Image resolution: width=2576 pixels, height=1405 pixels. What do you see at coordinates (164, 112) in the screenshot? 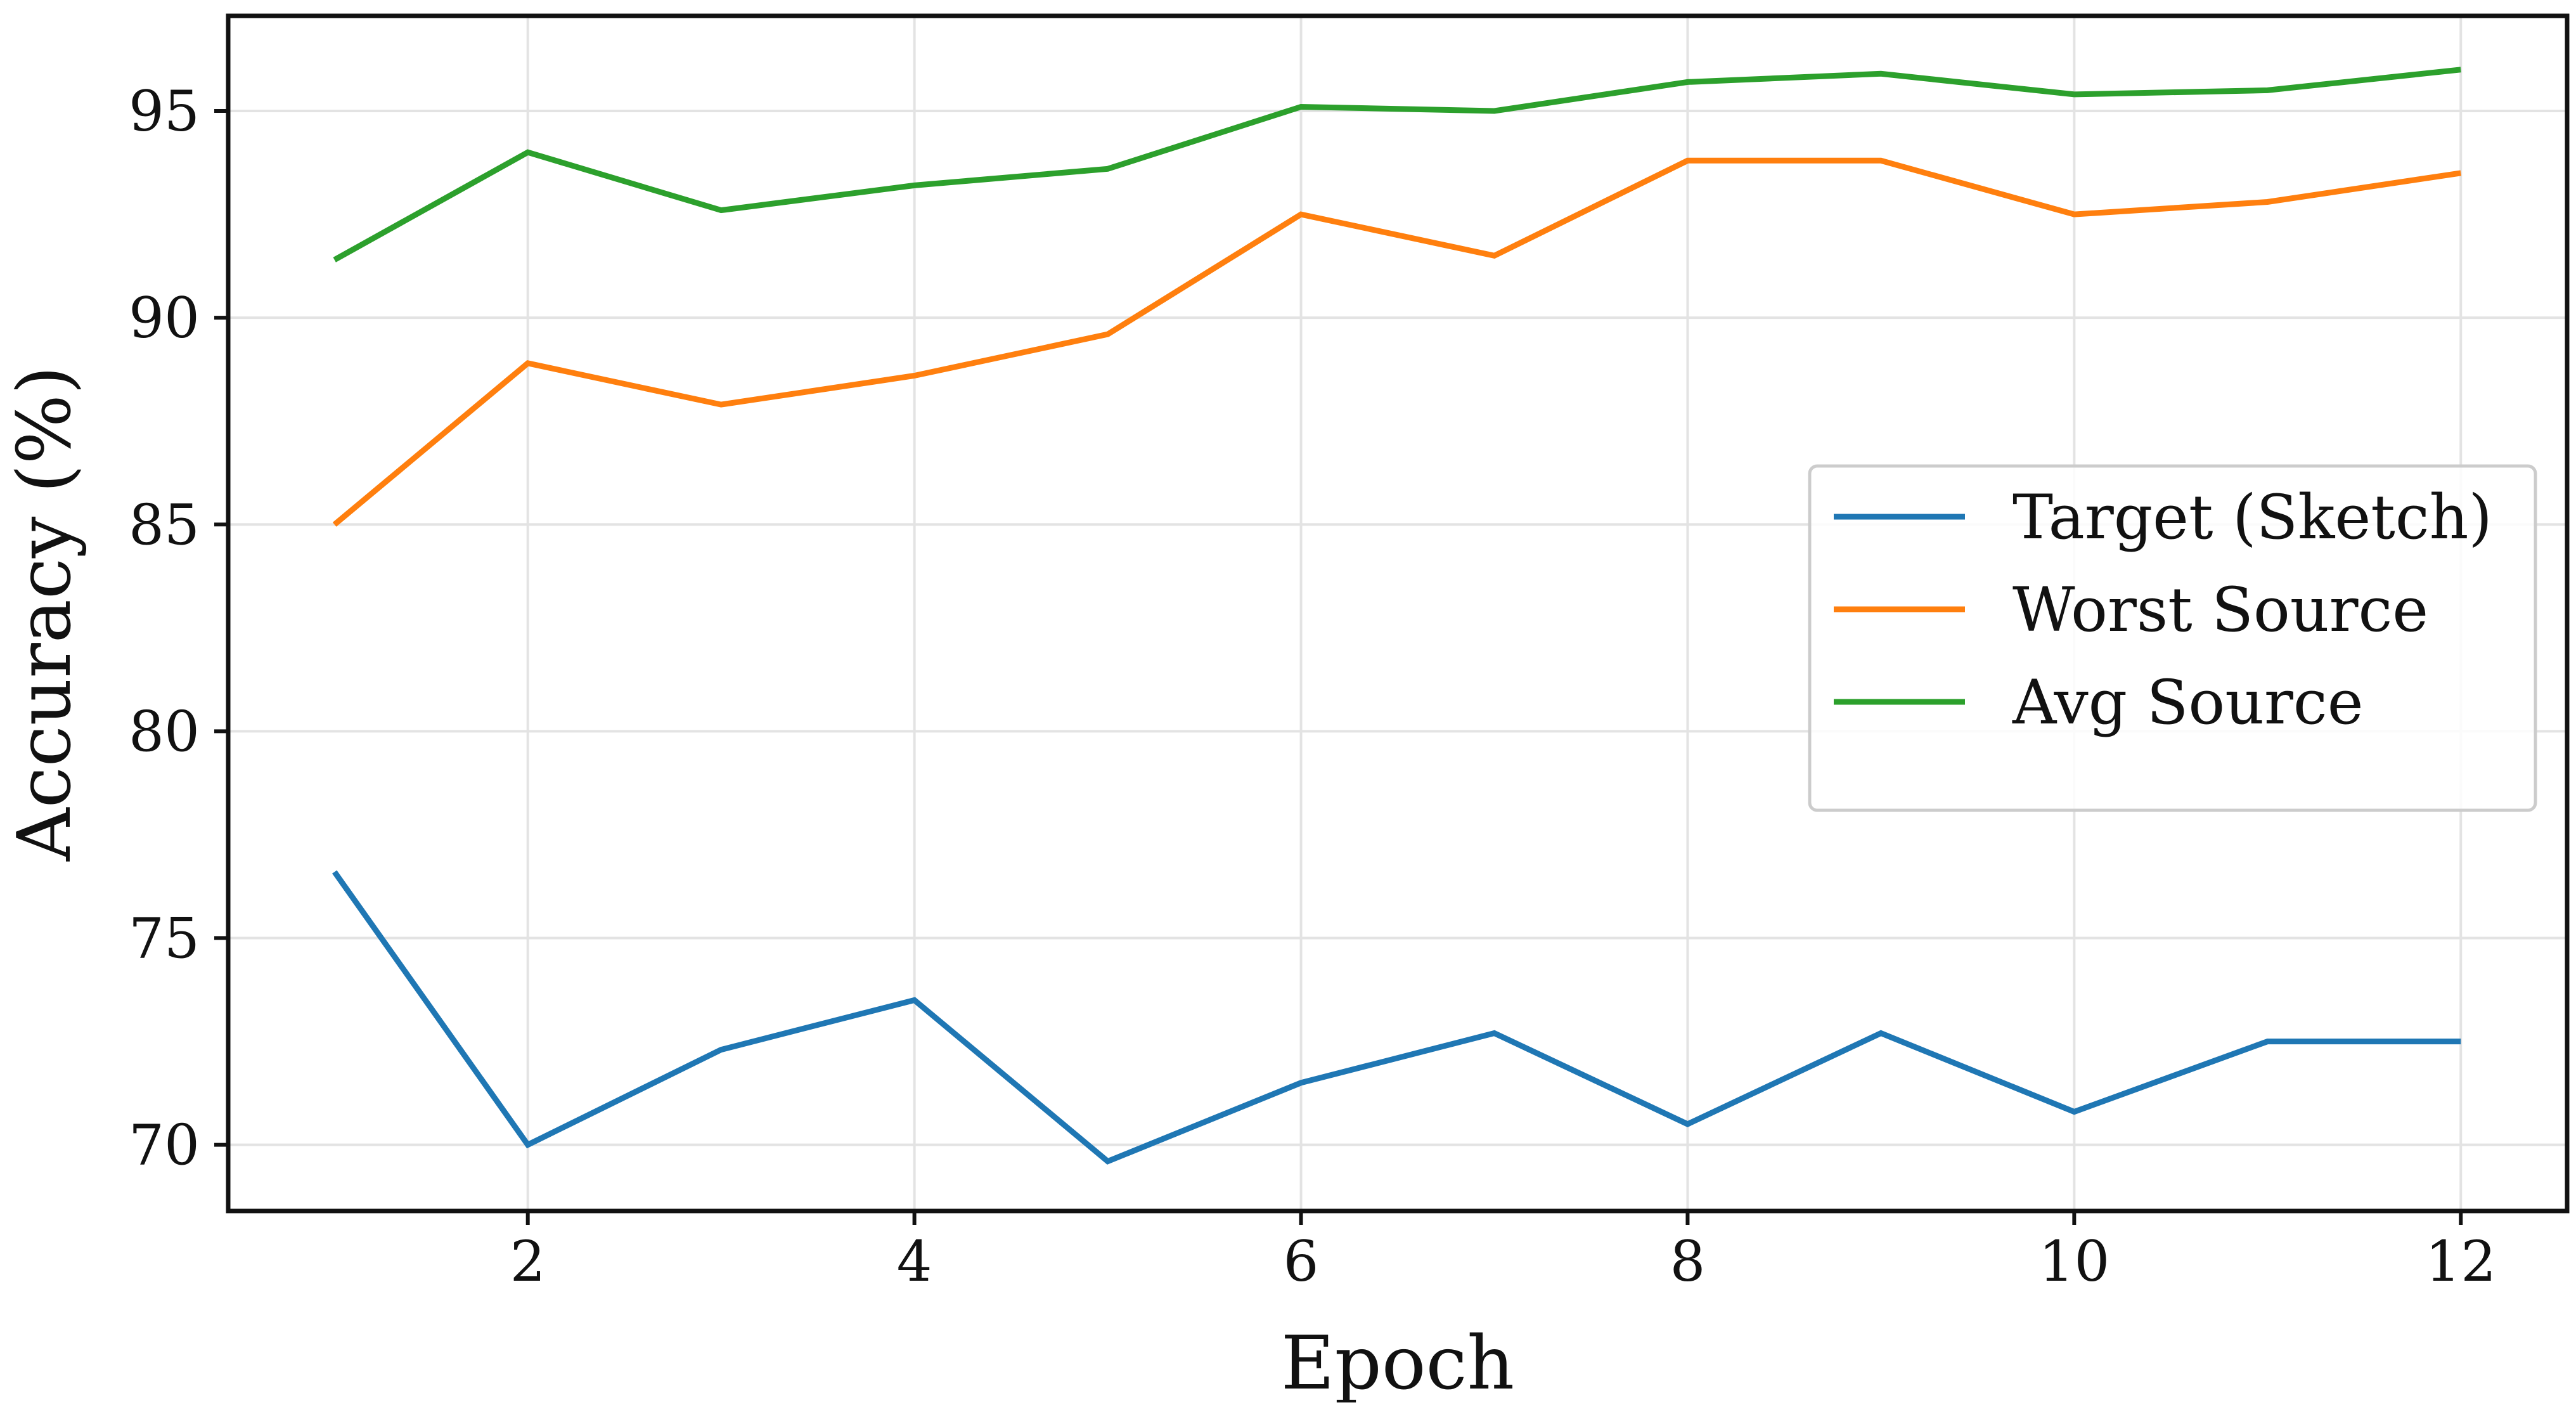
I see `y-tick-label: 95` at bounding box center [164, 112].